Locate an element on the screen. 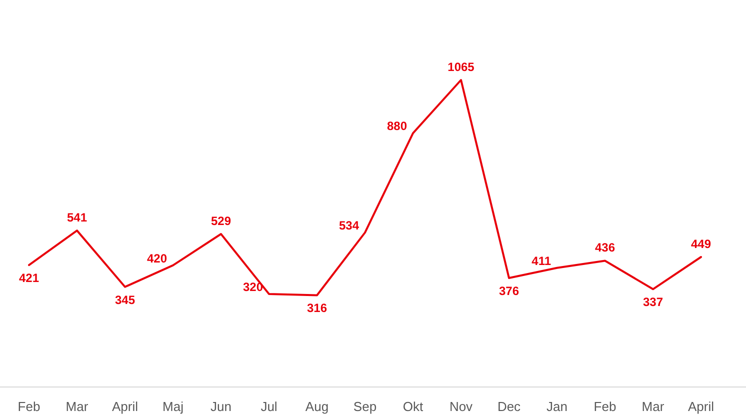 The height and width of the screenshot is (419, 746). data-label: 449 is located at coordinates (701, 243).